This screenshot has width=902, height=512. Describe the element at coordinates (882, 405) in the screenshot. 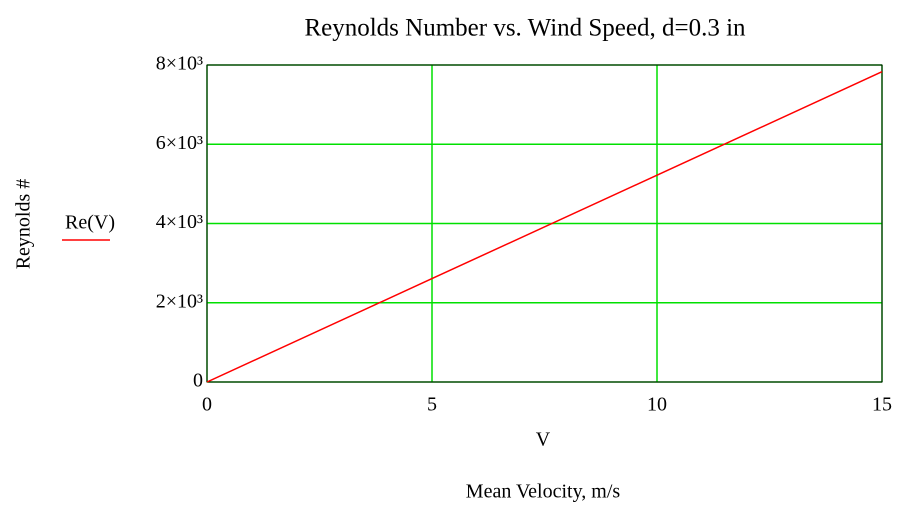

I see `x-tick-label: 15` at that location.